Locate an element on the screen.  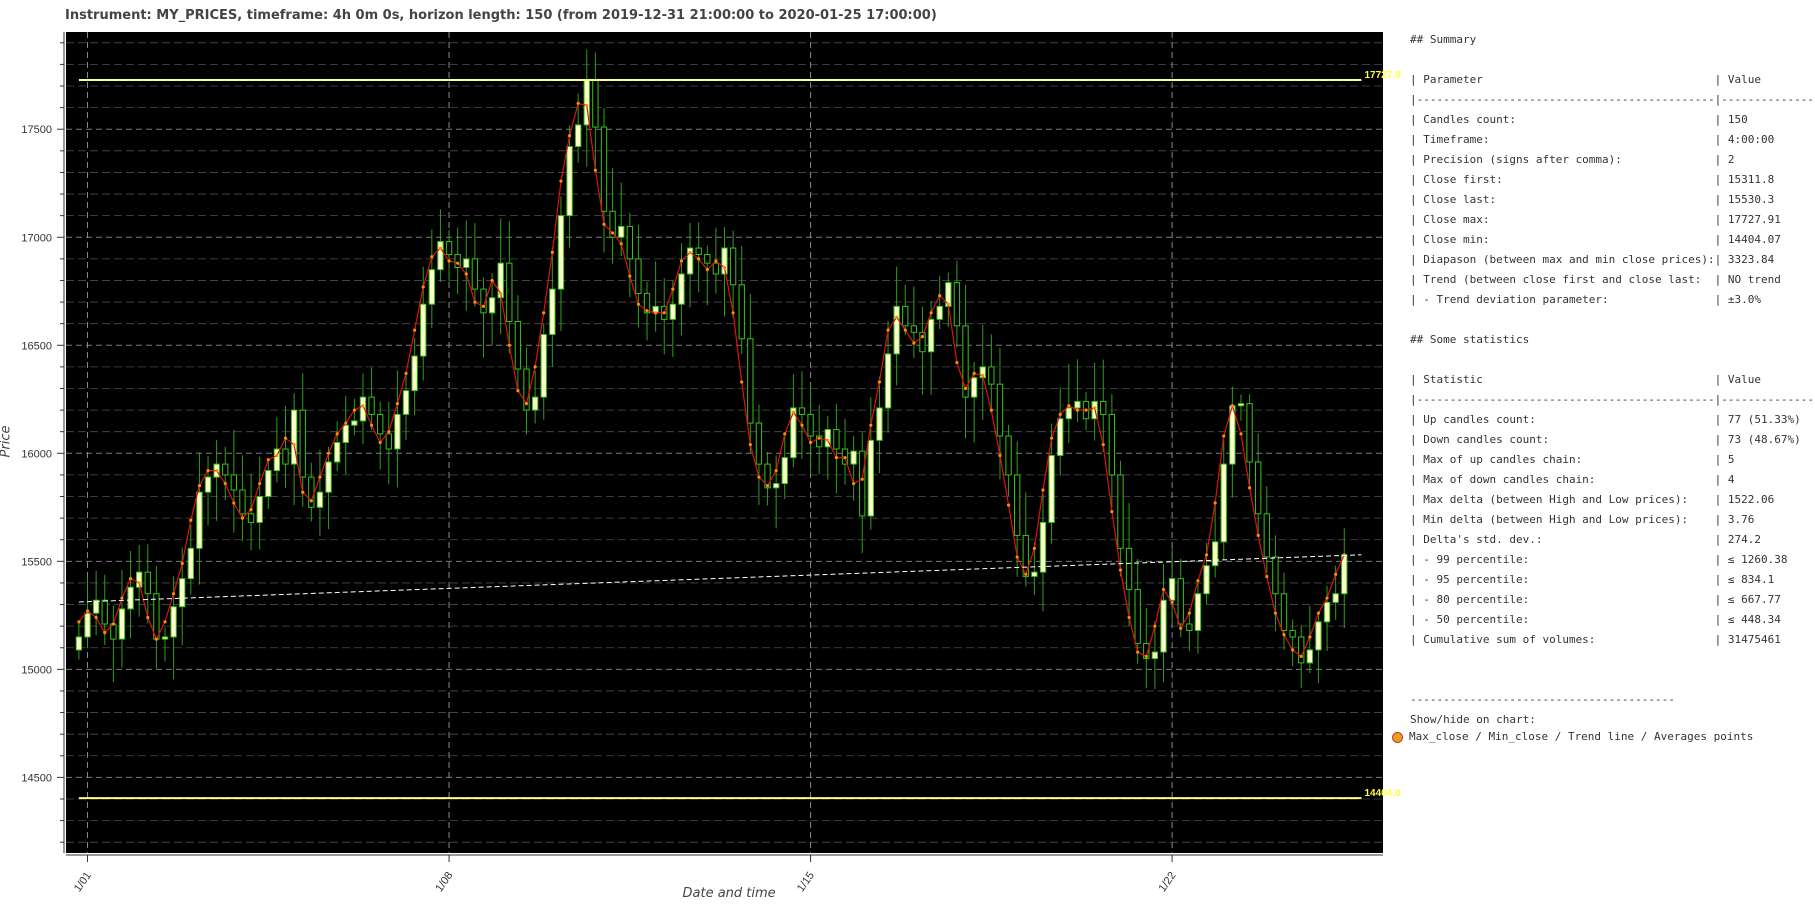
statistics-row: | Up candles count: | 77 (51.33%) is located at coordinates (1605, 419).